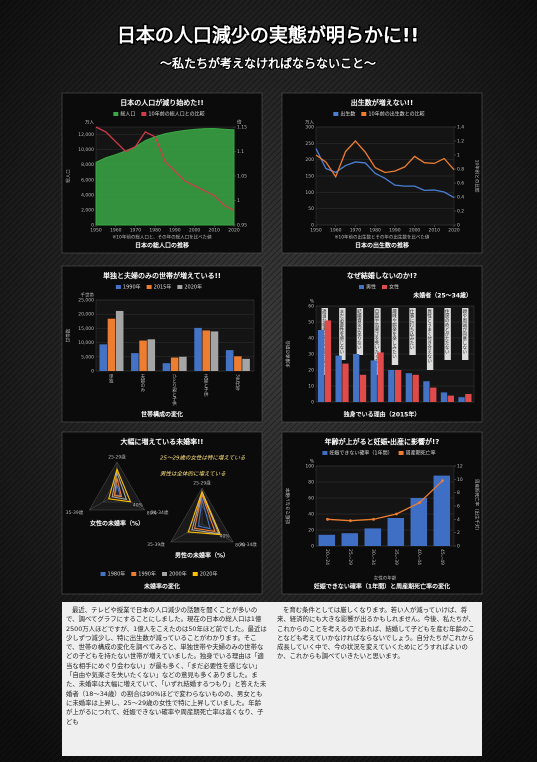 This screenshot has height=762, width=537. Describe the element at coordinates (156, 544) in the screenshot. I see `radar-axis-label: 35-39歳` at that location.